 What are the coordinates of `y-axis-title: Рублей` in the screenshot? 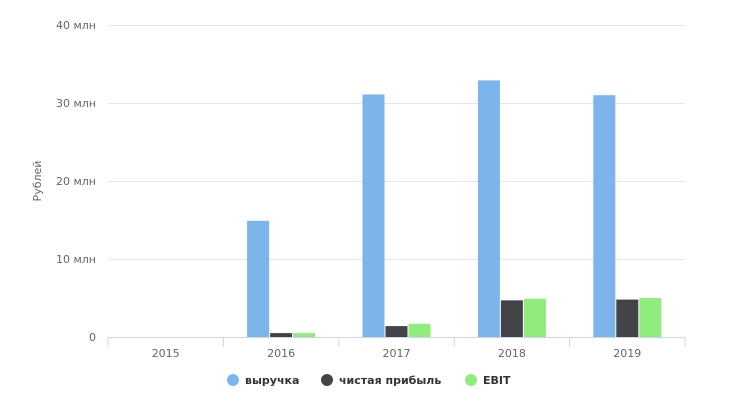 It's located at (37, 181).